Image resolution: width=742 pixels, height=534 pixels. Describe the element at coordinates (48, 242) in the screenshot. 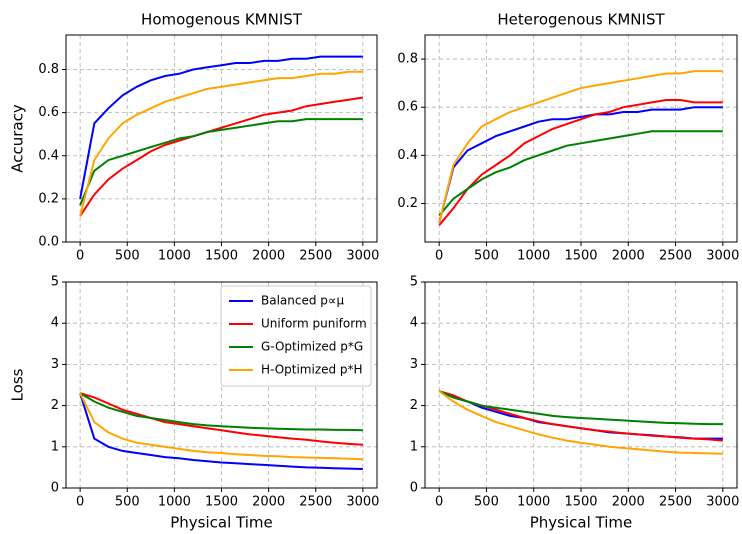

I see `y-tick-label: 0.0` at that location.